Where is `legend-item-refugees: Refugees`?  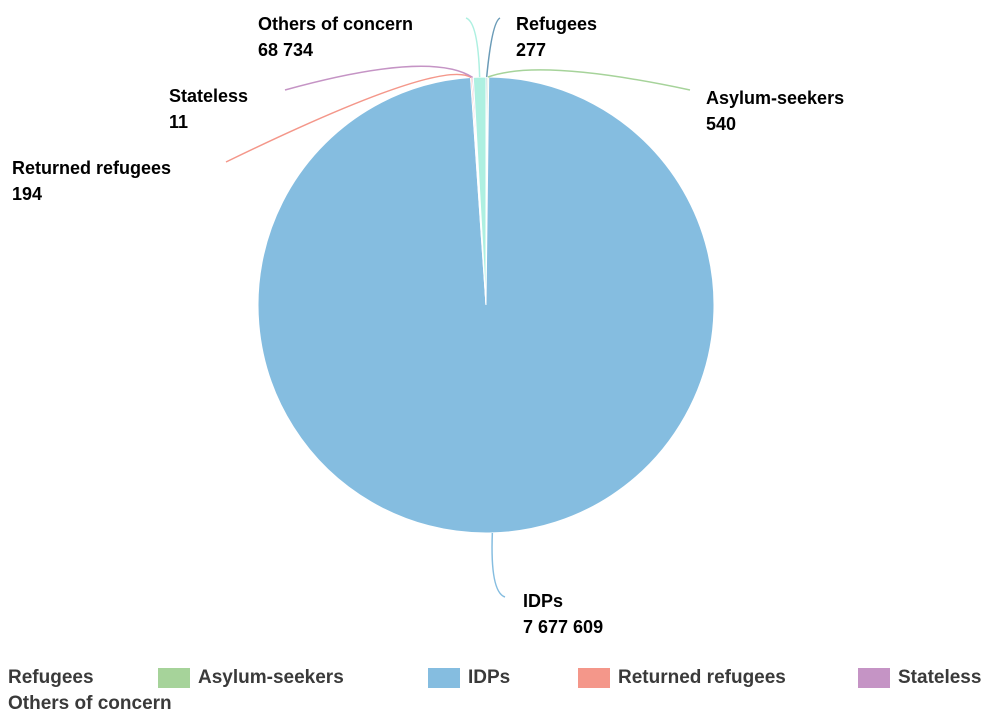
legend-item-refugees: Refugees is located at coordinates (51, 678).